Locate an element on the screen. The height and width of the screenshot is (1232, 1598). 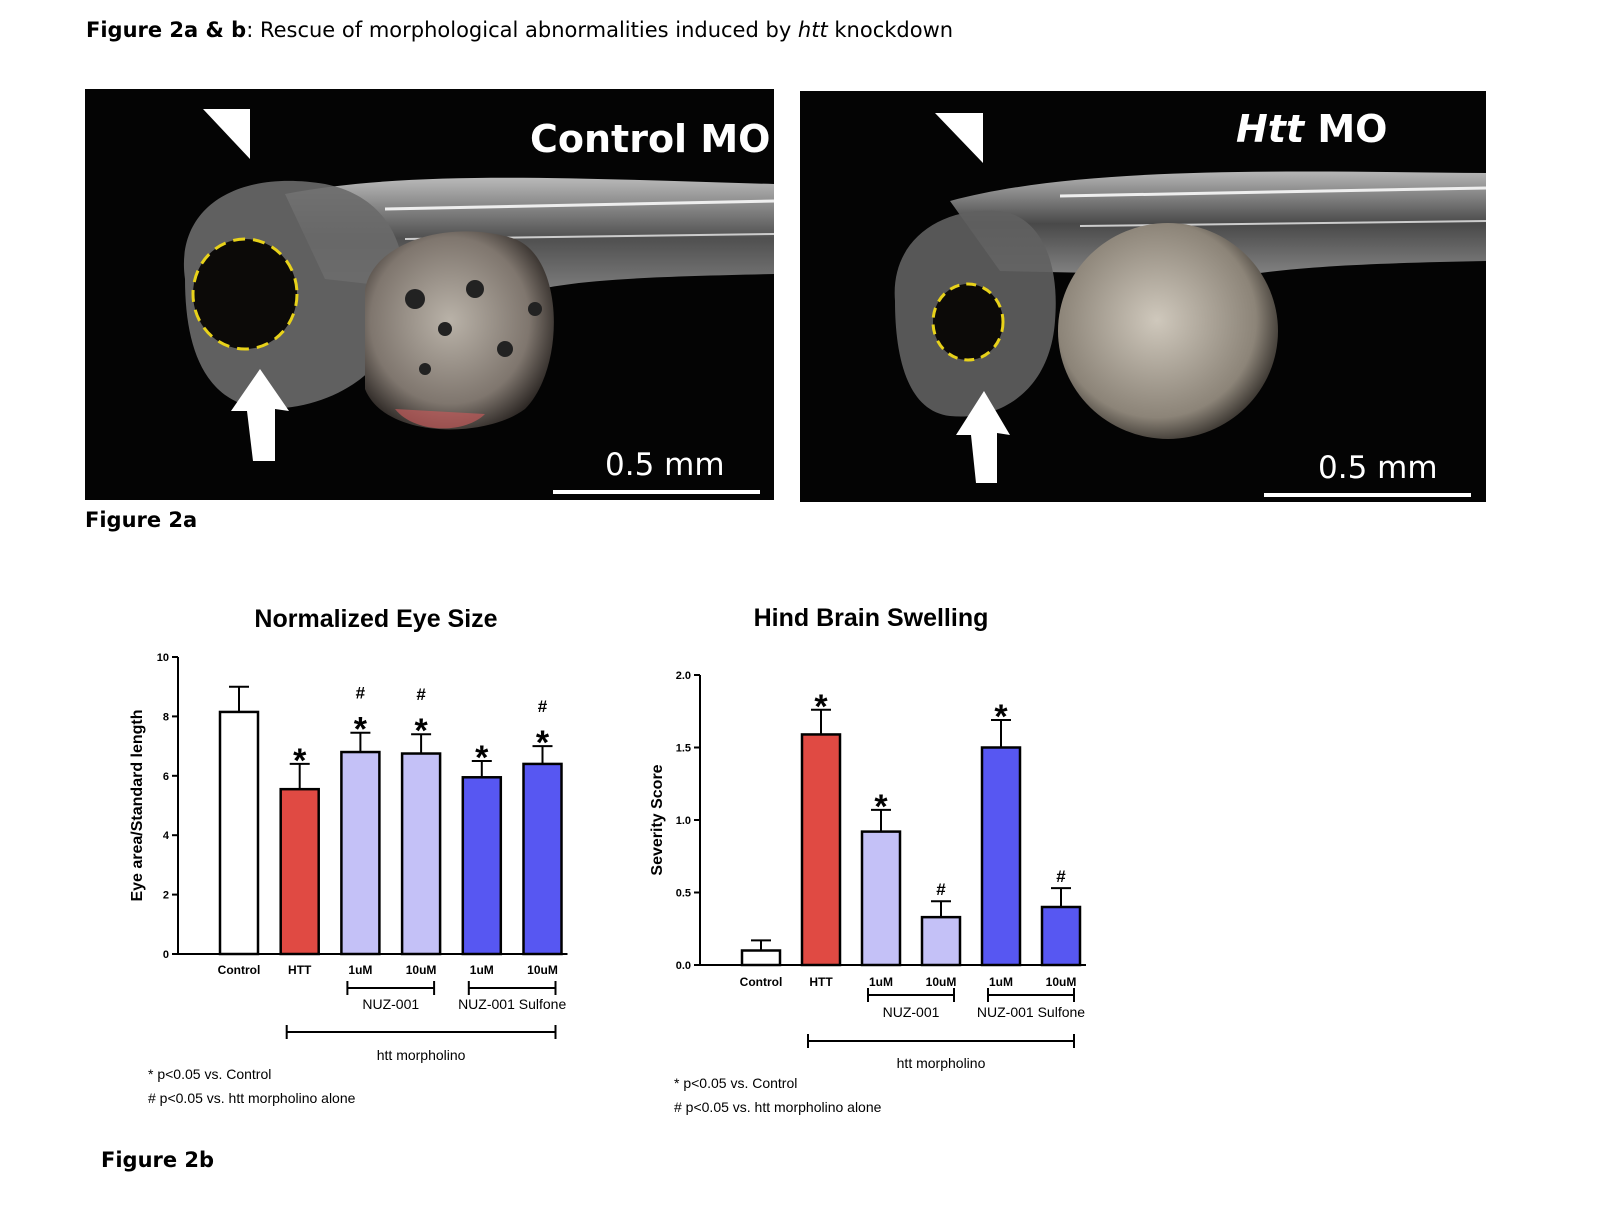
caption-italic: htt is located at coordinates (812, 30).